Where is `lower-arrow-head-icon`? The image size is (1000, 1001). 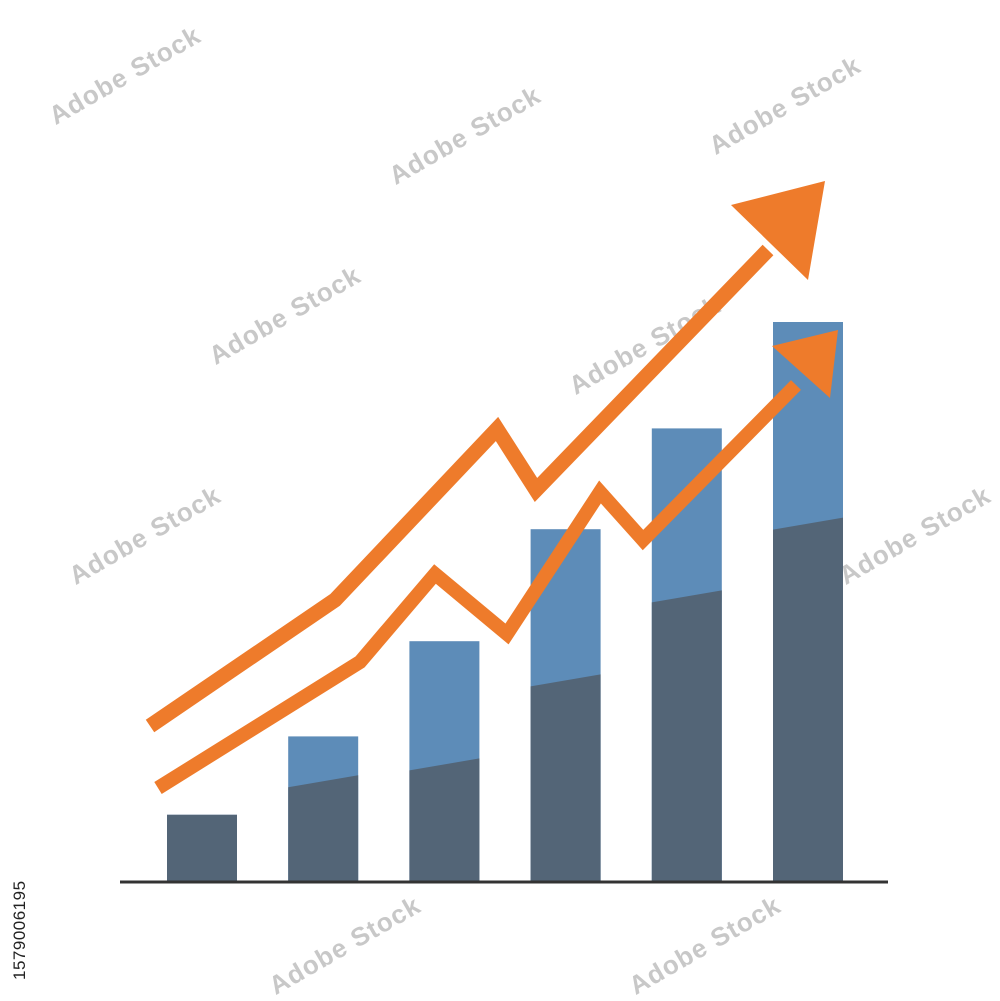
lower-arrow-head-icon is located at coordinates (805, 364).